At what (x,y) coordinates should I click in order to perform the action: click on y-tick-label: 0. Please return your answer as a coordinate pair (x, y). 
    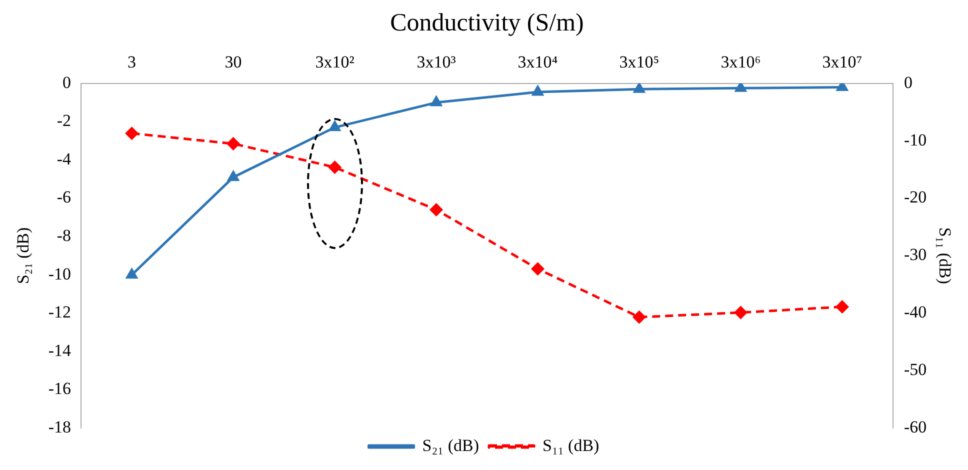
    Looking at the image, I should click on (67, 82).